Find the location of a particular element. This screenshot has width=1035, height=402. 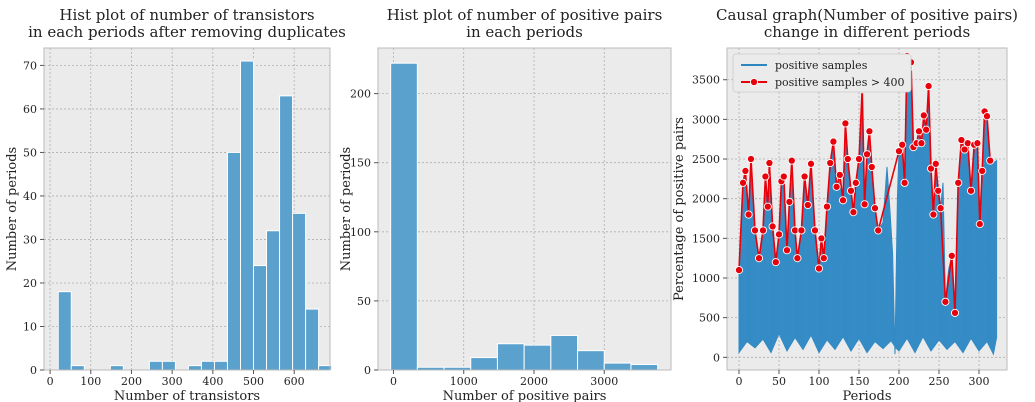

x-tick-label: 2000 is located at coordinates (534, 381).